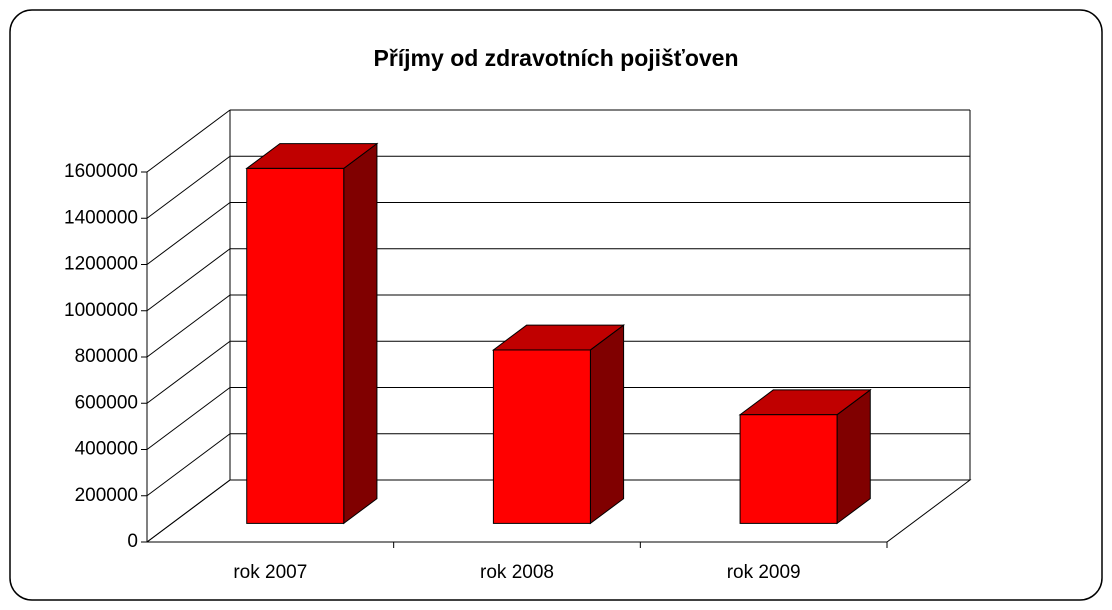  What do you see at coordinates (101, 310) in the screenshot?
I see `y-tick-label: 1000000` at bounding box center [101, 310].